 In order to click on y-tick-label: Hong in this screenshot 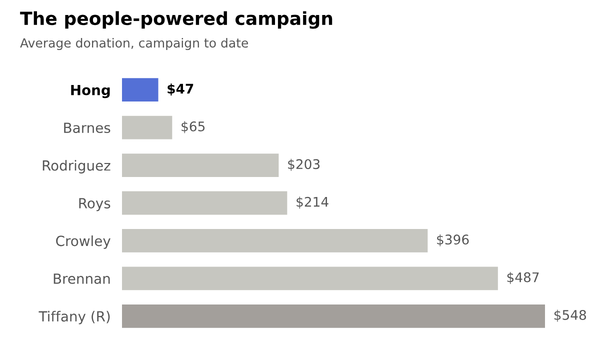, I will do `click(90, 91)`.